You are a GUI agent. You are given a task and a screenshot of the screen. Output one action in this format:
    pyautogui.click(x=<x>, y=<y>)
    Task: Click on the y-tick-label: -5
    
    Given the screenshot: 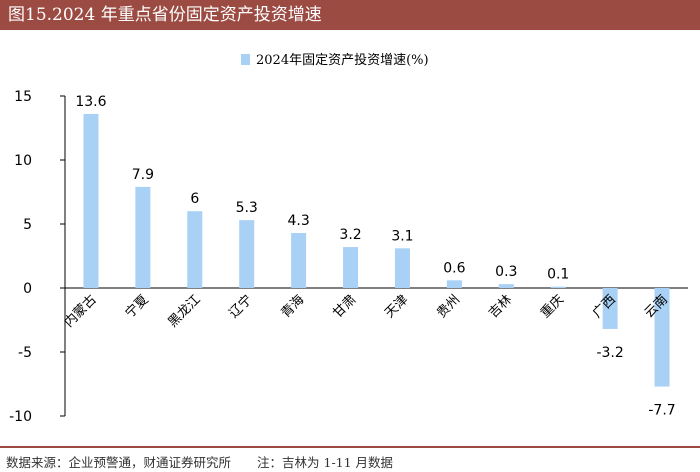 What is the action you would take?
    pyautogui.click(x=25, y=353)
    